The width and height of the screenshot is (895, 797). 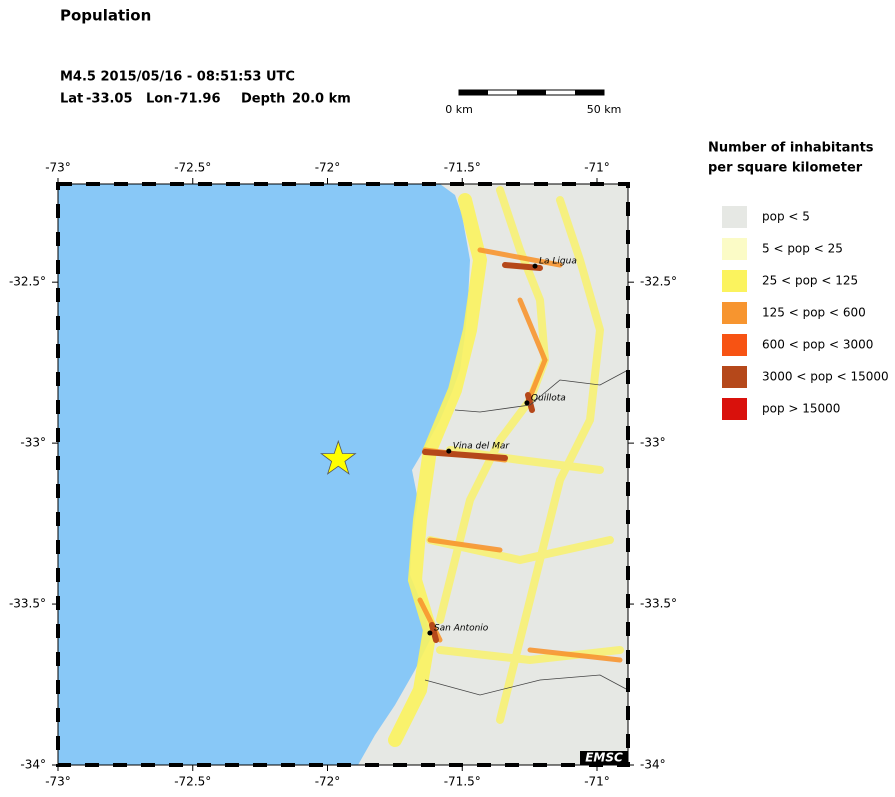 I want to click on legend-label: pop > 15000, so click(x=801, y=409).